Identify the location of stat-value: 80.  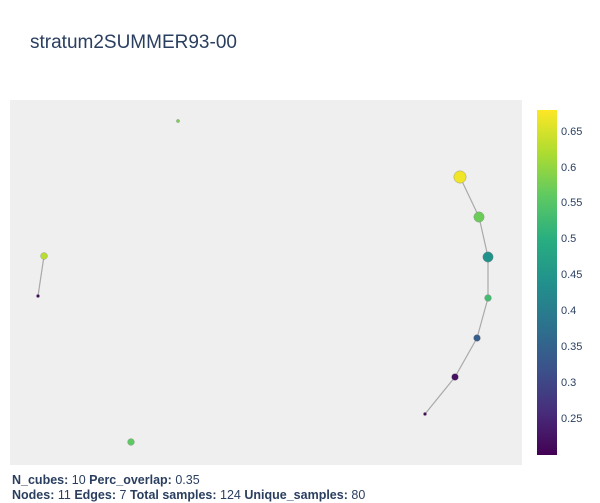
(358, 495).